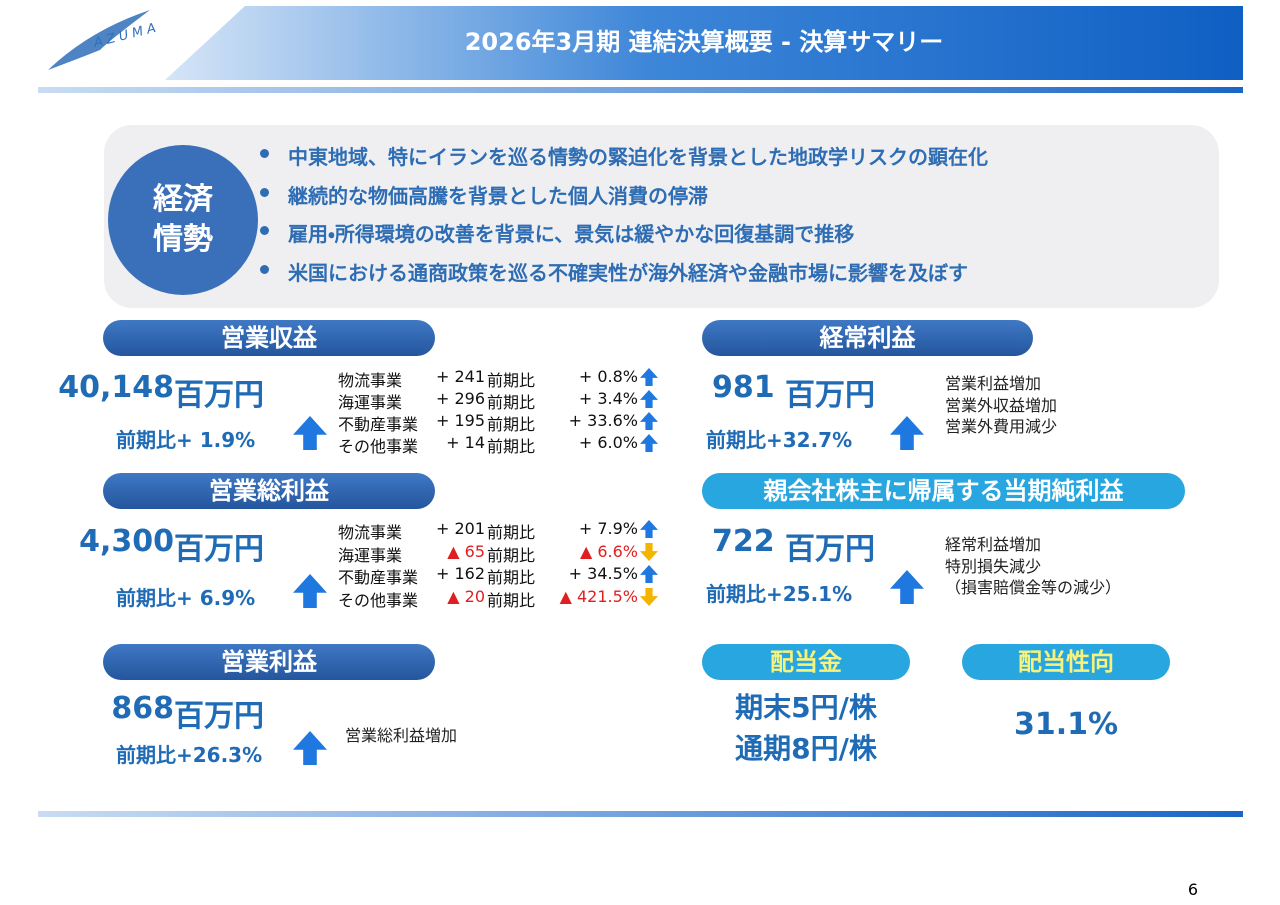 The height and width of the screenshot is (905, 1280). Describe the element at coordinates (993, 544) in the screenshot. I see `note: 経常利益増加` at that location.